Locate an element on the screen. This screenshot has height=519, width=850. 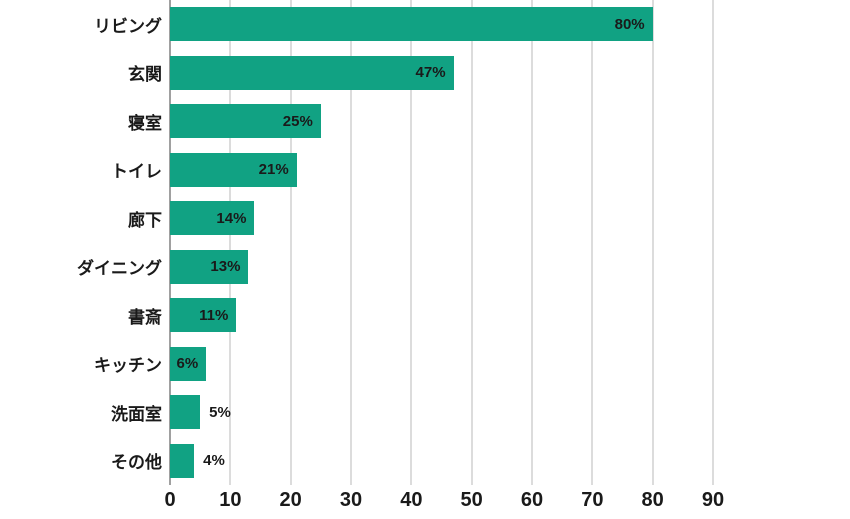
value-label: 6% is located at coordinates (187, 364).